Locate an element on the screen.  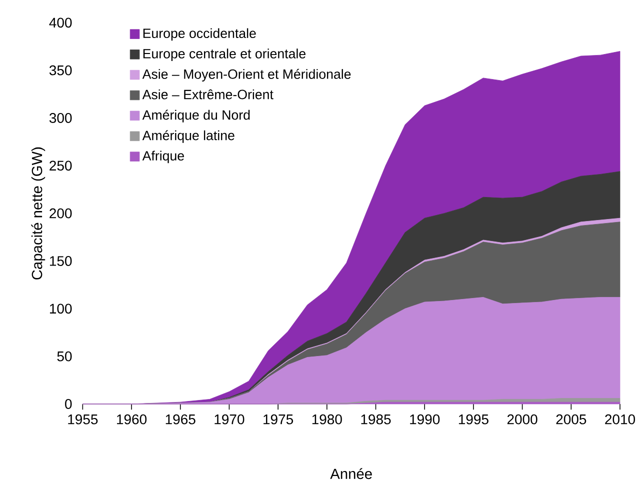
y-tick-label: 250 is located at coordinates (61, 165).